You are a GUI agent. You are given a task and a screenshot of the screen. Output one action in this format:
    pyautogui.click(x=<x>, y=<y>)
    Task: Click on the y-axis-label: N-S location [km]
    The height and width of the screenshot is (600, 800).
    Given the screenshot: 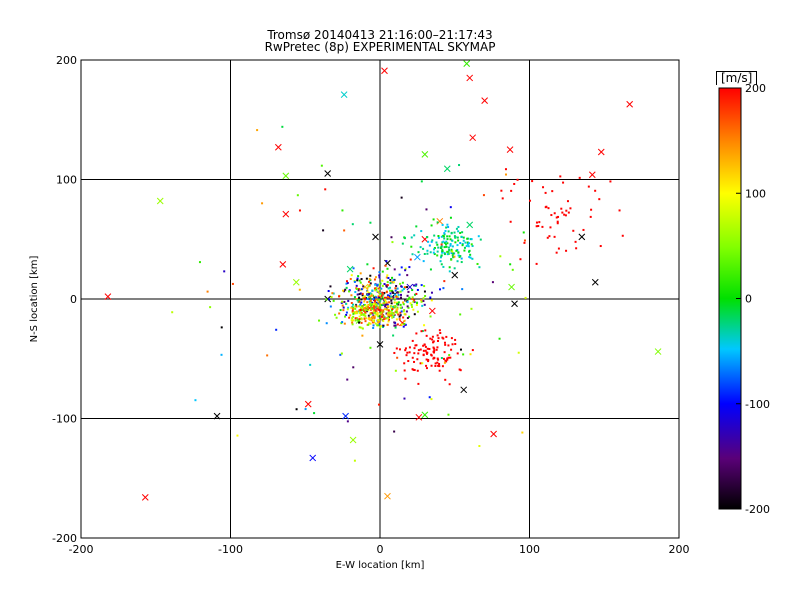 What is the action you would take?
    pyautogui.click(x=34, y=299)
    